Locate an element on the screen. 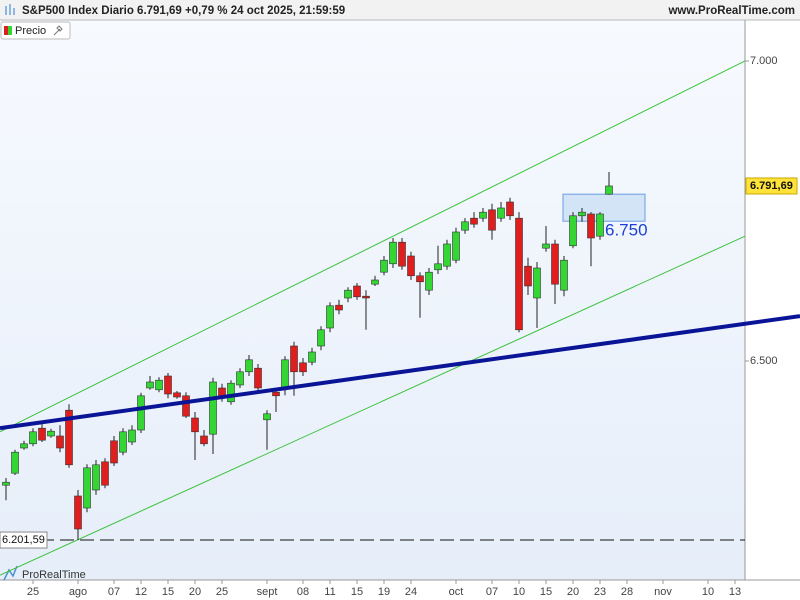 The image size is (800, 600). x-tick-label: ago is located at coordinates (78, 592).